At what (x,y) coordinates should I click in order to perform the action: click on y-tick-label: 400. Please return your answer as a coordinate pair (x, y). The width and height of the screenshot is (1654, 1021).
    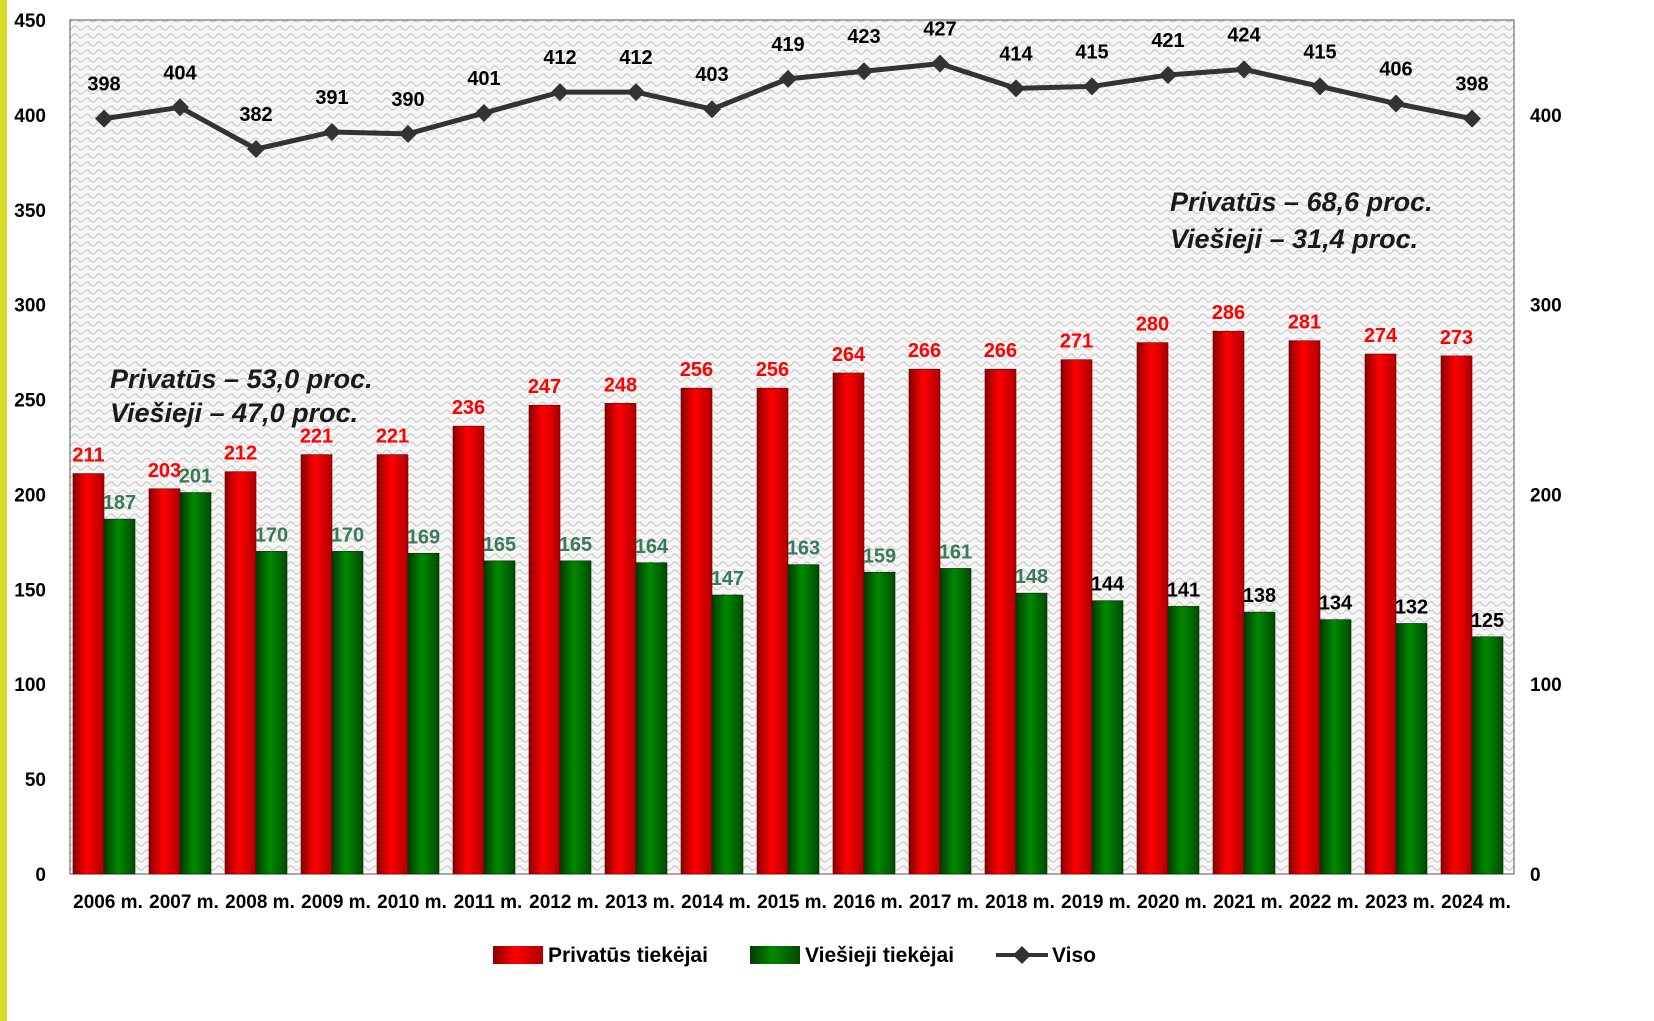
    Looking at the image, I should click on (30, 116).